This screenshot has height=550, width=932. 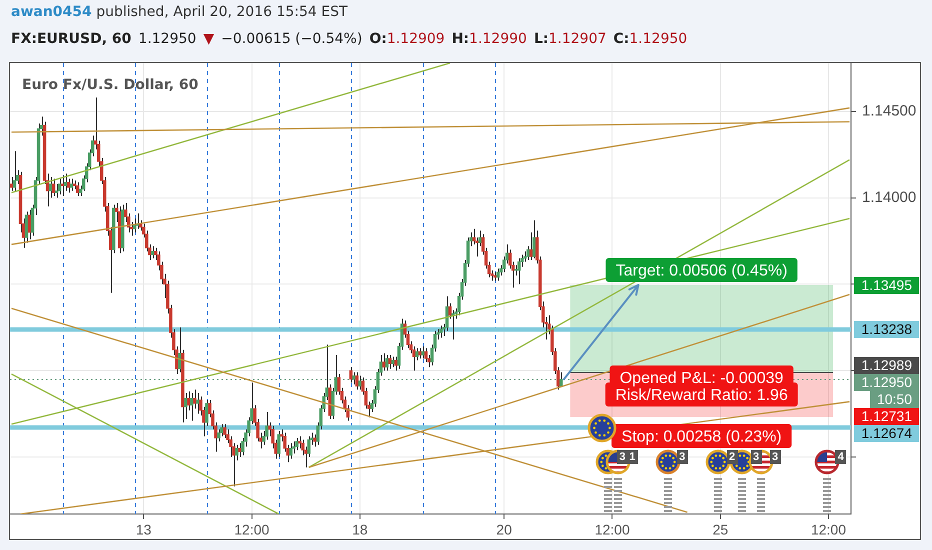 I want to click on band-label: 1.12731, so click(x=886, y=416).